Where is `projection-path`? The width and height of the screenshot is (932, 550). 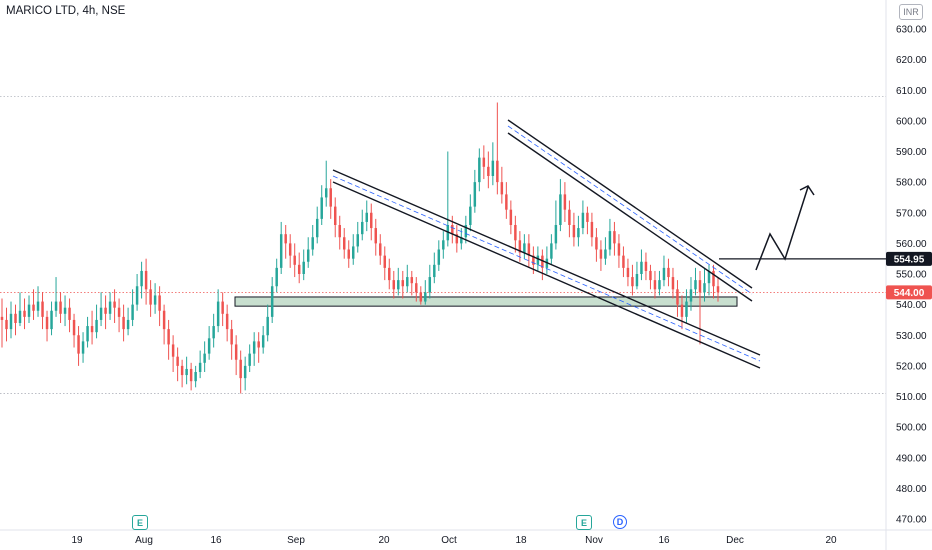
projection-path is located at coordinates (782, 228).